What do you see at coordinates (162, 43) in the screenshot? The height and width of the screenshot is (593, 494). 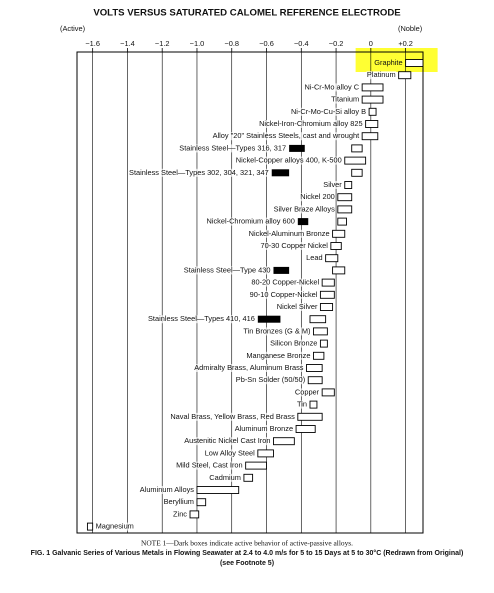 I see `x-tick-label: −1.2` at bounding box center [162, 43].